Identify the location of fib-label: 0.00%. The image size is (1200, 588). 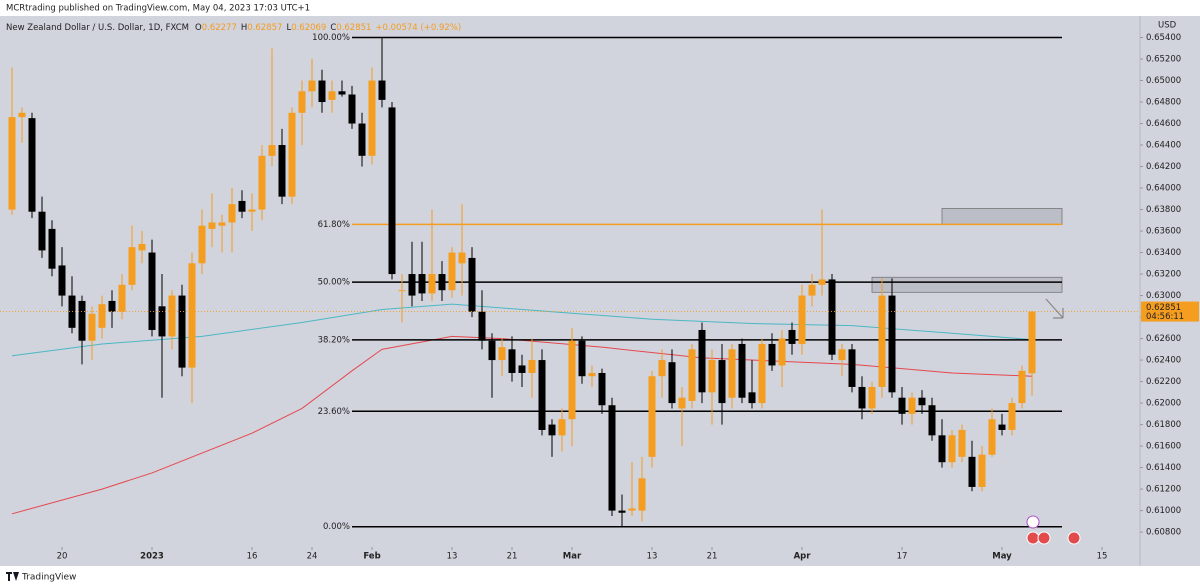
(336, 527).